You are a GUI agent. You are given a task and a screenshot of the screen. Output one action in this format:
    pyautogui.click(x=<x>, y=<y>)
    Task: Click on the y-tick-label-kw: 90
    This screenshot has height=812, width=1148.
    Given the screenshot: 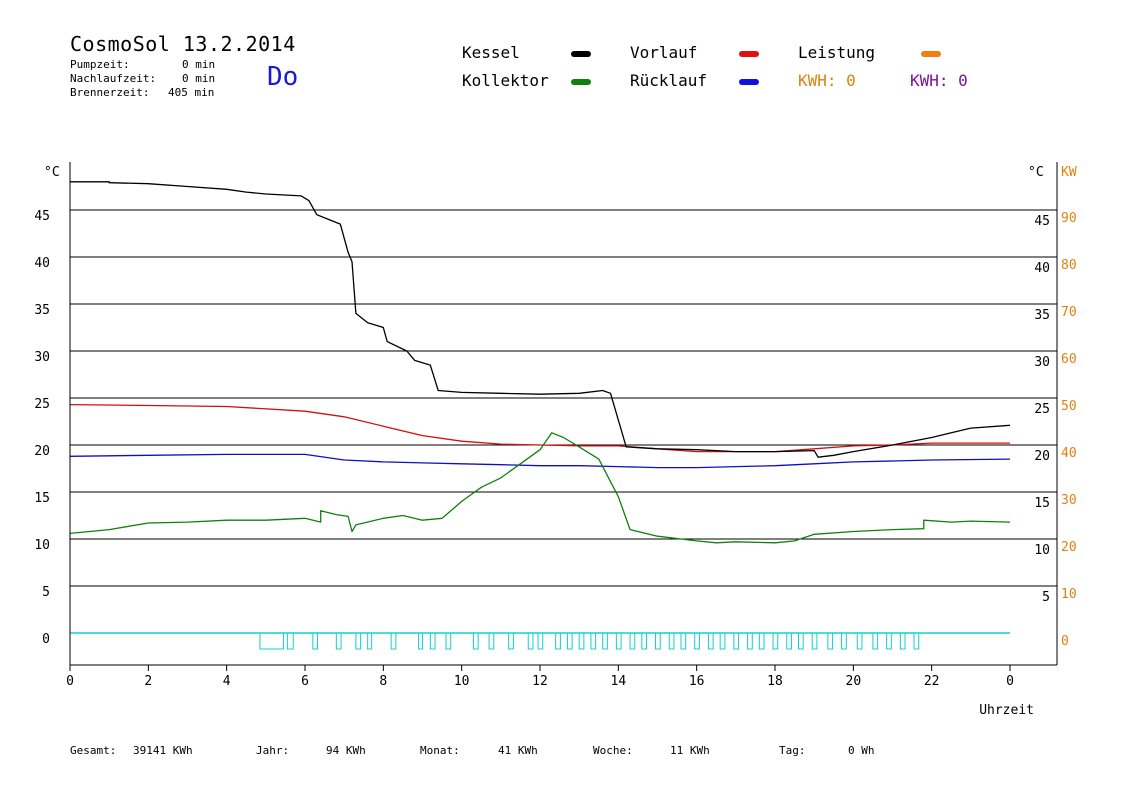 What is the action you would take?
    pyautogui.click(x=1069, y=218)
    